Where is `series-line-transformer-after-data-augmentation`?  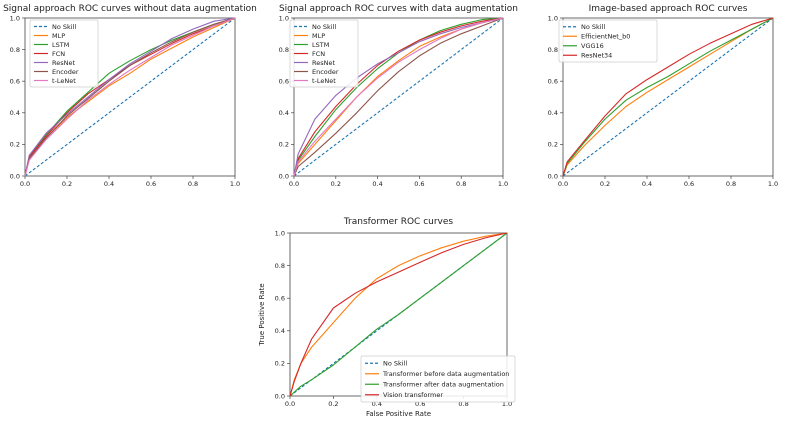
series-line-transformer-after-data-augmentation is located at coordinates (398, 314).